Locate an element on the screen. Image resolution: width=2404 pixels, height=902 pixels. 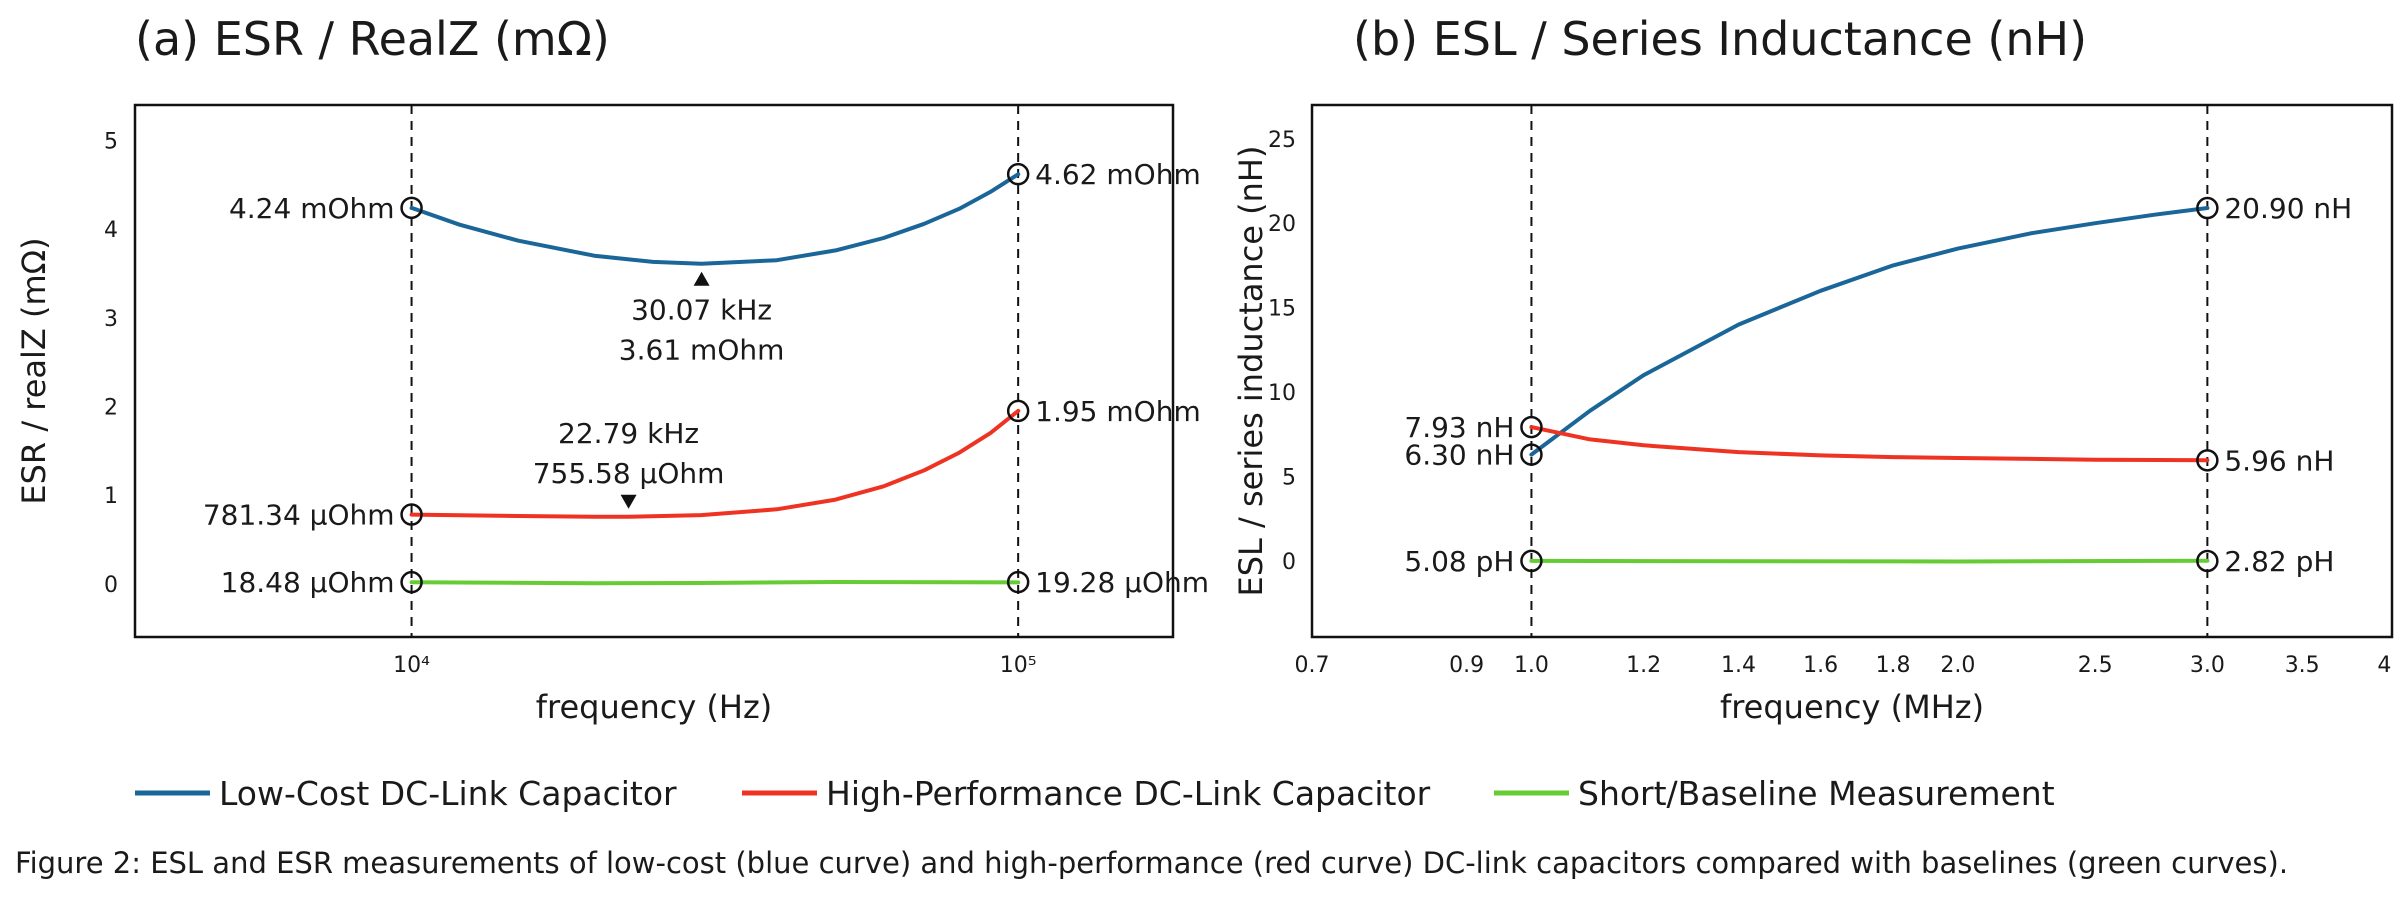
x-axis-label: frequency (MHz) is located at coordinates (1852, 707).